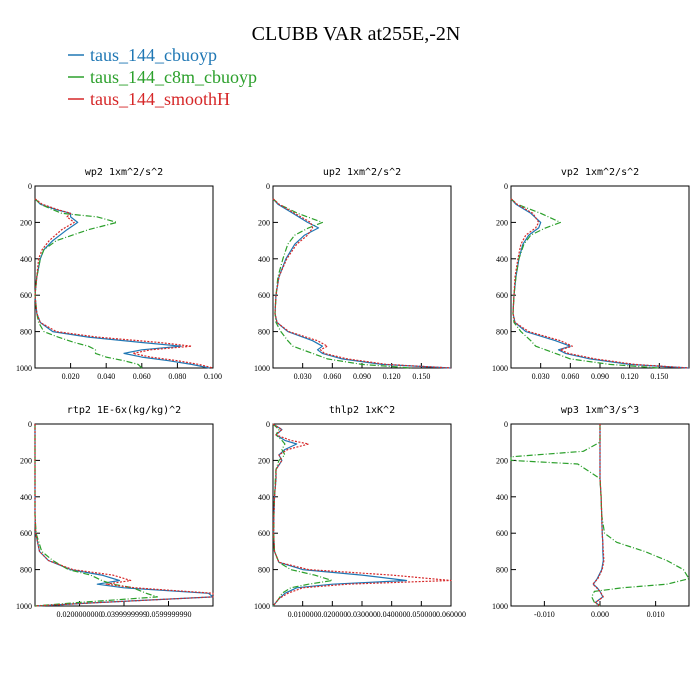  I want to click on panel-title: wp2 1xm^2/s^2, so click(124, 172).